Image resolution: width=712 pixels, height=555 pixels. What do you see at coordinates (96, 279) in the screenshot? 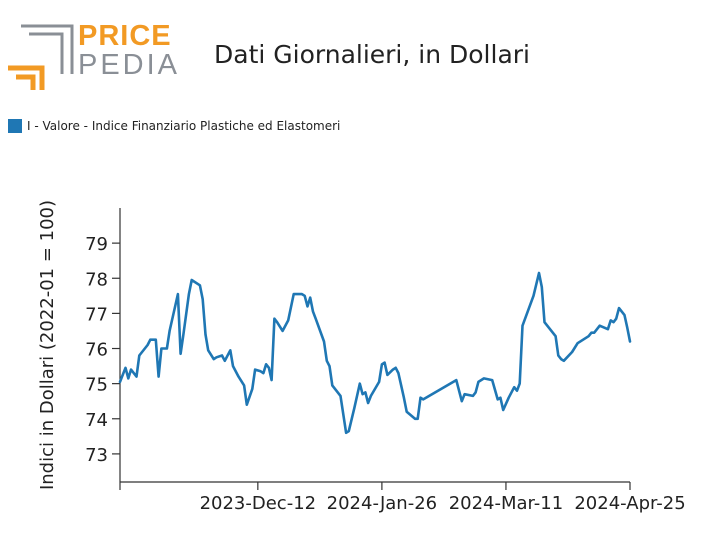
I see `y-tick-label: 78` at bounding box center [96, 279].